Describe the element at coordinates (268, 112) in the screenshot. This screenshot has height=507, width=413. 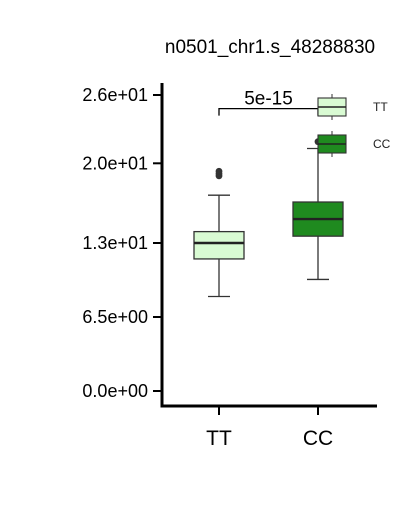
I see `significance-bracket` at that location.